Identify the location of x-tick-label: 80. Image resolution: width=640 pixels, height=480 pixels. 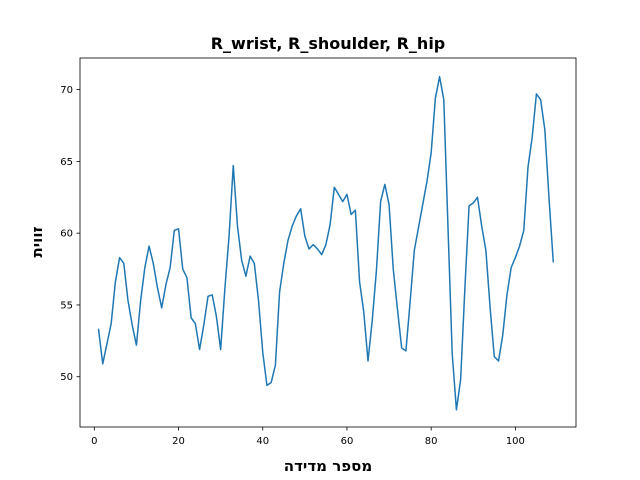
(431, 441).